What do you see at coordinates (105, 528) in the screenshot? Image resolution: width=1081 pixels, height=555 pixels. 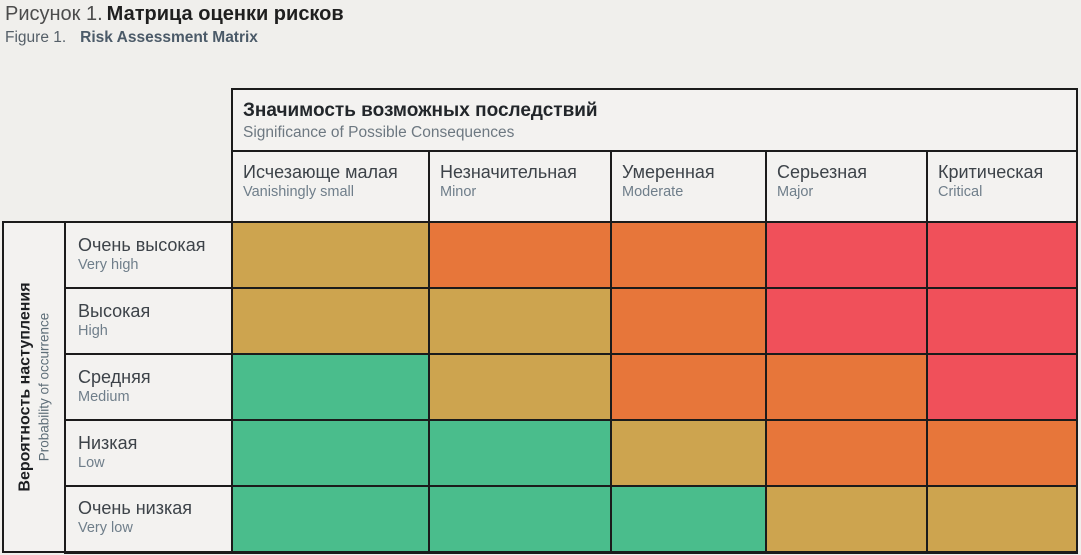 I see `row-header-en: Very low` at bounding box center [105, 528].